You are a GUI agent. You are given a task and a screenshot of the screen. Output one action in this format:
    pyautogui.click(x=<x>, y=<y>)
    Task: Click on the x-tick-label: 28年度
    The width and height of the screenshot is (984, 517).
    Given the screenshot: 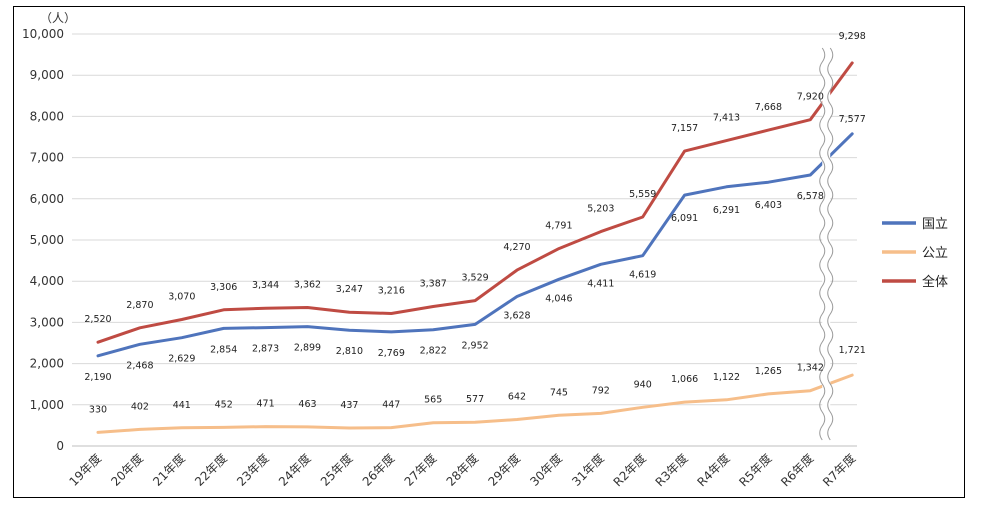 What is the action you would take?
    pyautogui.click(x=462, y=470)
    